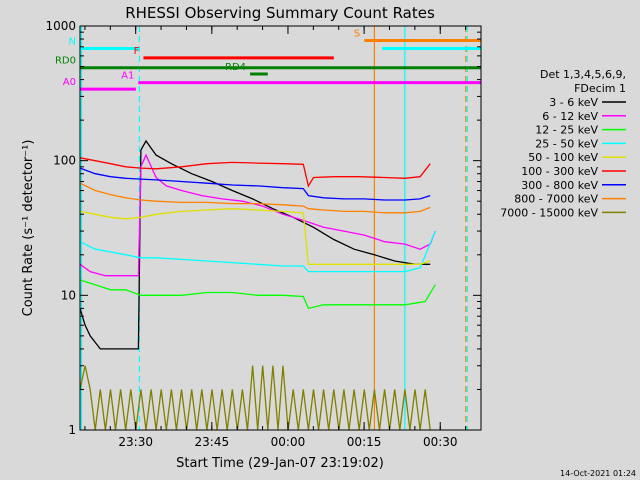  What do you see at coordinates (69, 82) in the screenshot?
I see `flag-label-a0: A0` at bounding box center [69, 82].